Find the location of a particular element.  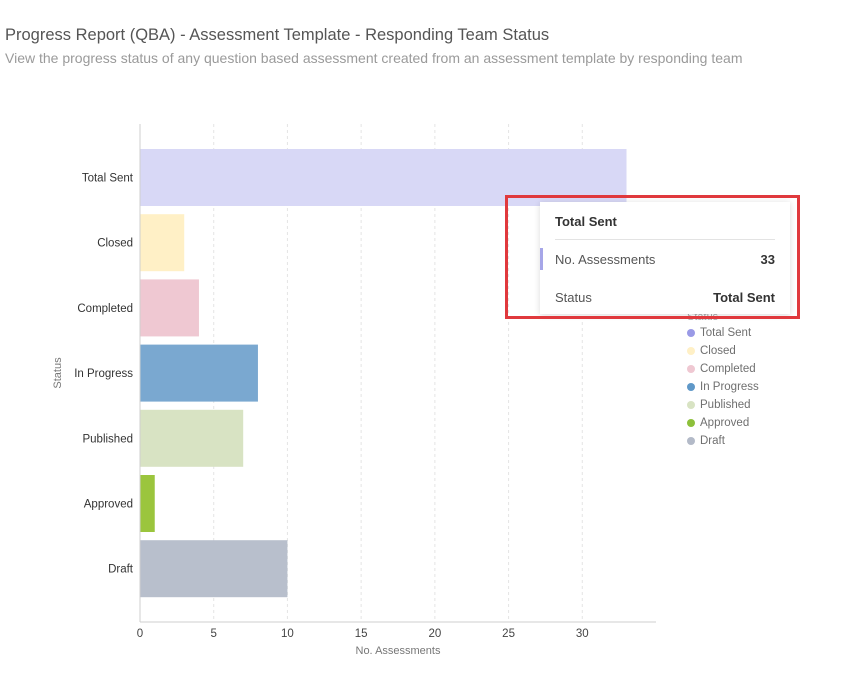

legend-item: Completed is located at coordinates (723, 369).